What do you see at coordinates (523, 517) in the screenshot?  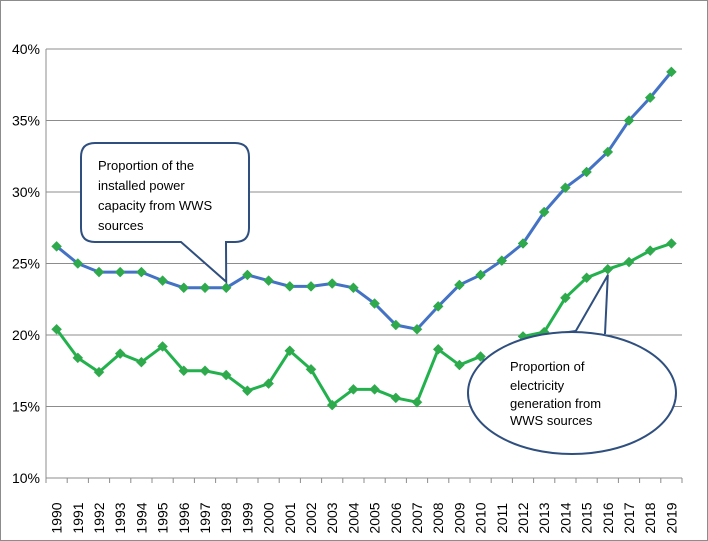 I see `x-tick-label: 2012` at bounding box center [523, 517].